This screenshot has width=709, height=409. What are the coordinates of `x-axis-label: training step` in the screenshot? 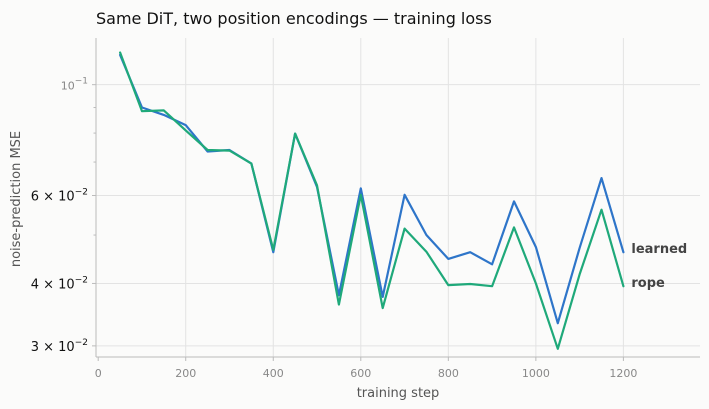 It's located at (398, 393).